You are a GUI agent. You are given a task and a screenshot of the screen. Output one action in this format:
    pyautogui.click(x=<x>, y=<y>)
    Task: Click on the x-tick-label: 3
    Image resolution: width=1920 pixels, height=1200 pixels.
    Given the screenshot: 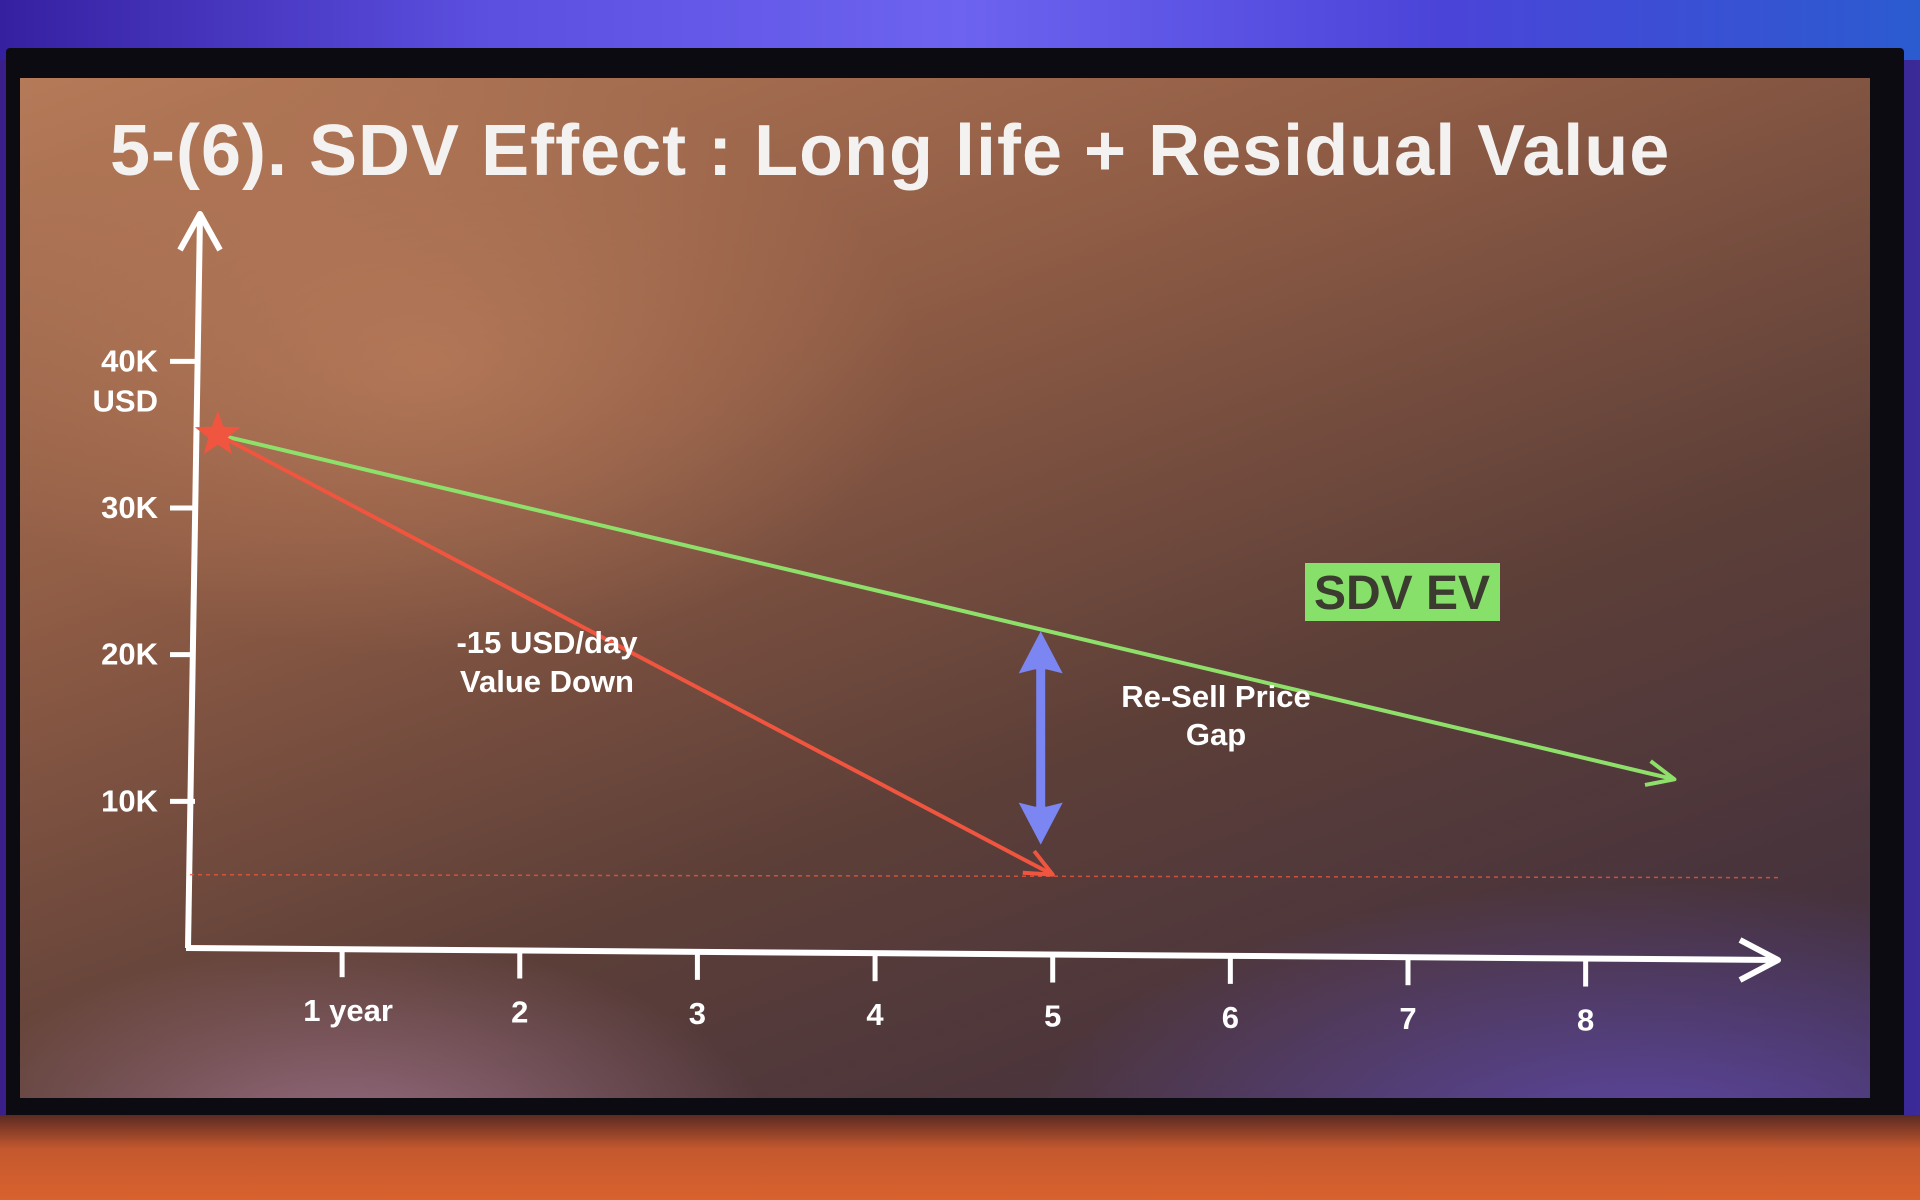 What is the action you would take?
    pyautogui.click(x=697, y=1013)
    